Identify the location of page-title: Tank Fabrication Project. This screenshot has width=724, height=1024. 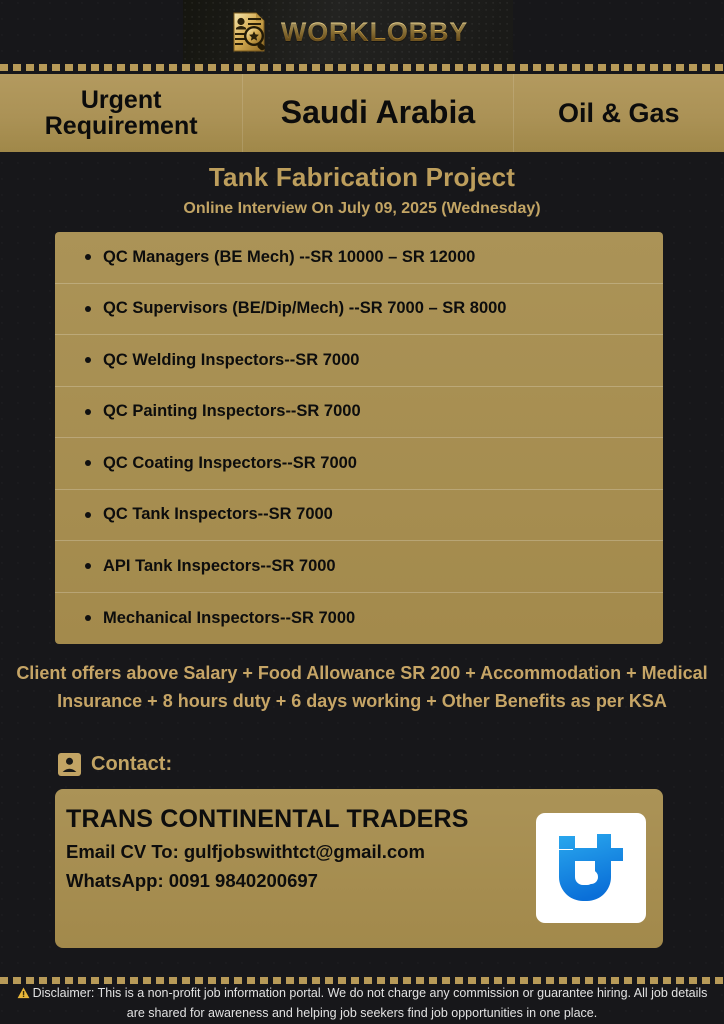
(362, 177).